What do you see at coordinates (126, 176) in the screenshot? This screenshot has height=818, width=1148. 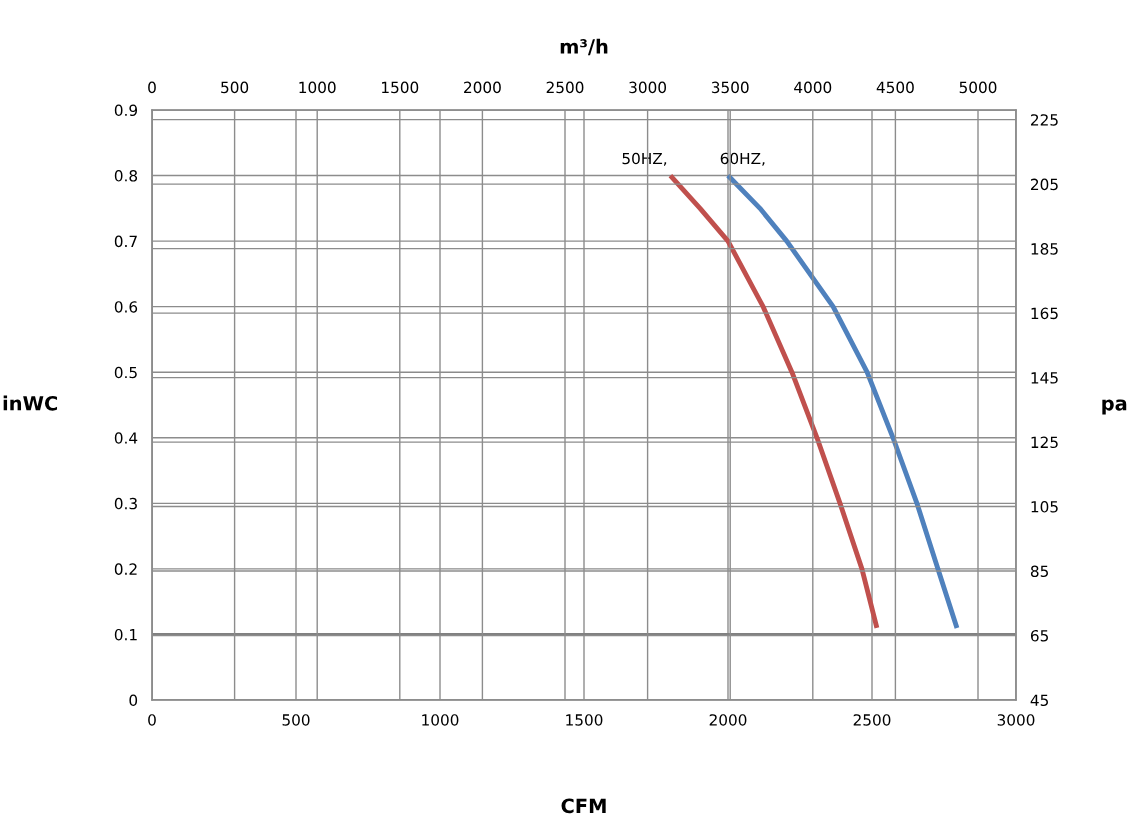 I see `y-tick-label: 0.8` at bounding box center [126, 176].